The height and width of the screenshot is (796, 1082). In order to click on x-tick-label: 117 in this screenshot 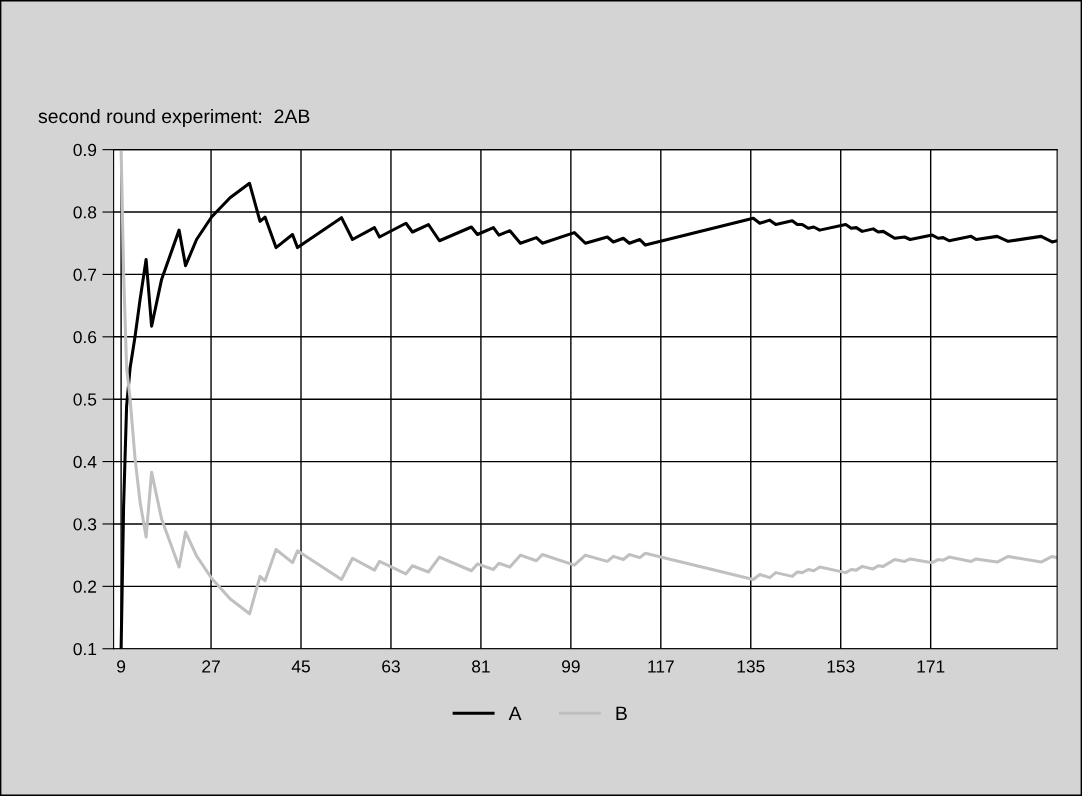, I will do `click(661, 666)`.